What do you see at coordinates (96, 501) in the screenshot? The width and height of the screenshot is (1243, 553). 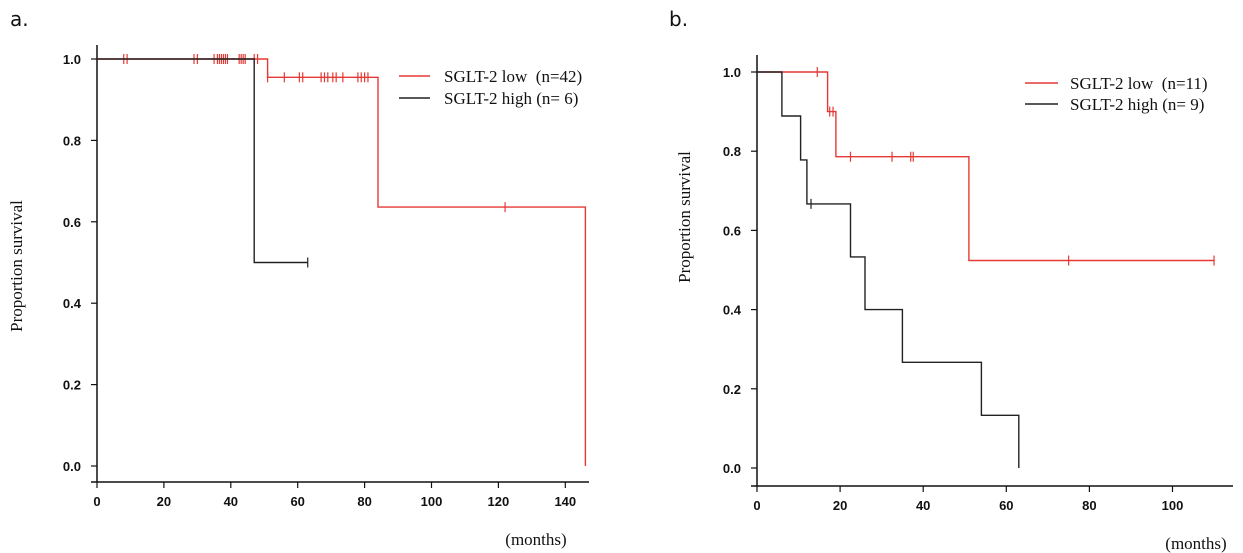 I see `panel-a-x-tick-label: 0` at bounding box center [96, 501].